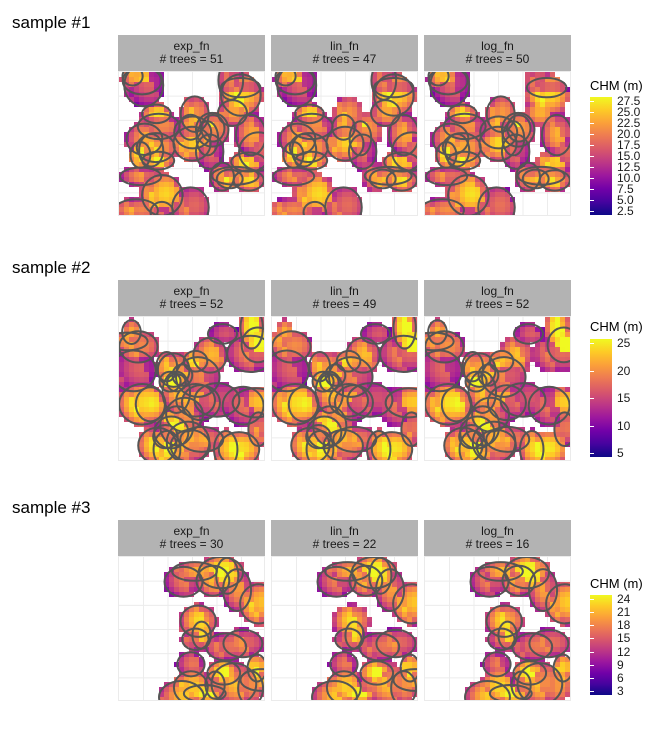 The image size is (672, 739). Describe the element at coordinates (601, 645) in the screenshot. I see `colorbar` at that location.